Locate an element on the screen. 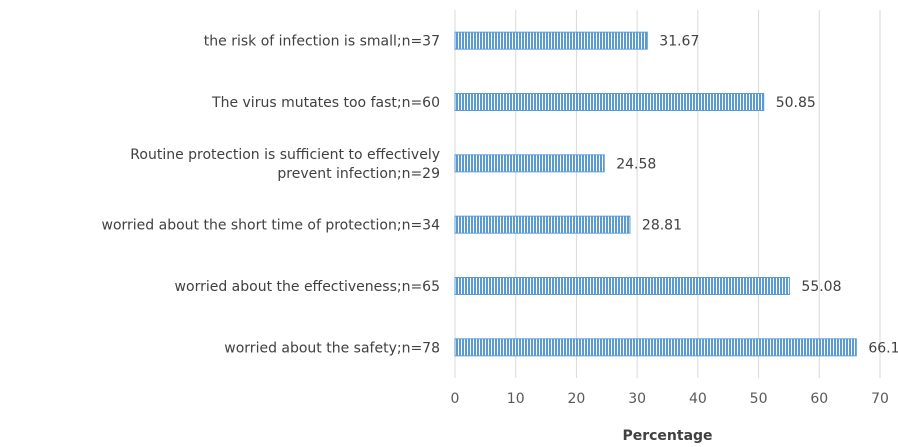 The height and width of the screenshot is (447, 898). data-label: 24.58 is located at coordinates (636, 164).